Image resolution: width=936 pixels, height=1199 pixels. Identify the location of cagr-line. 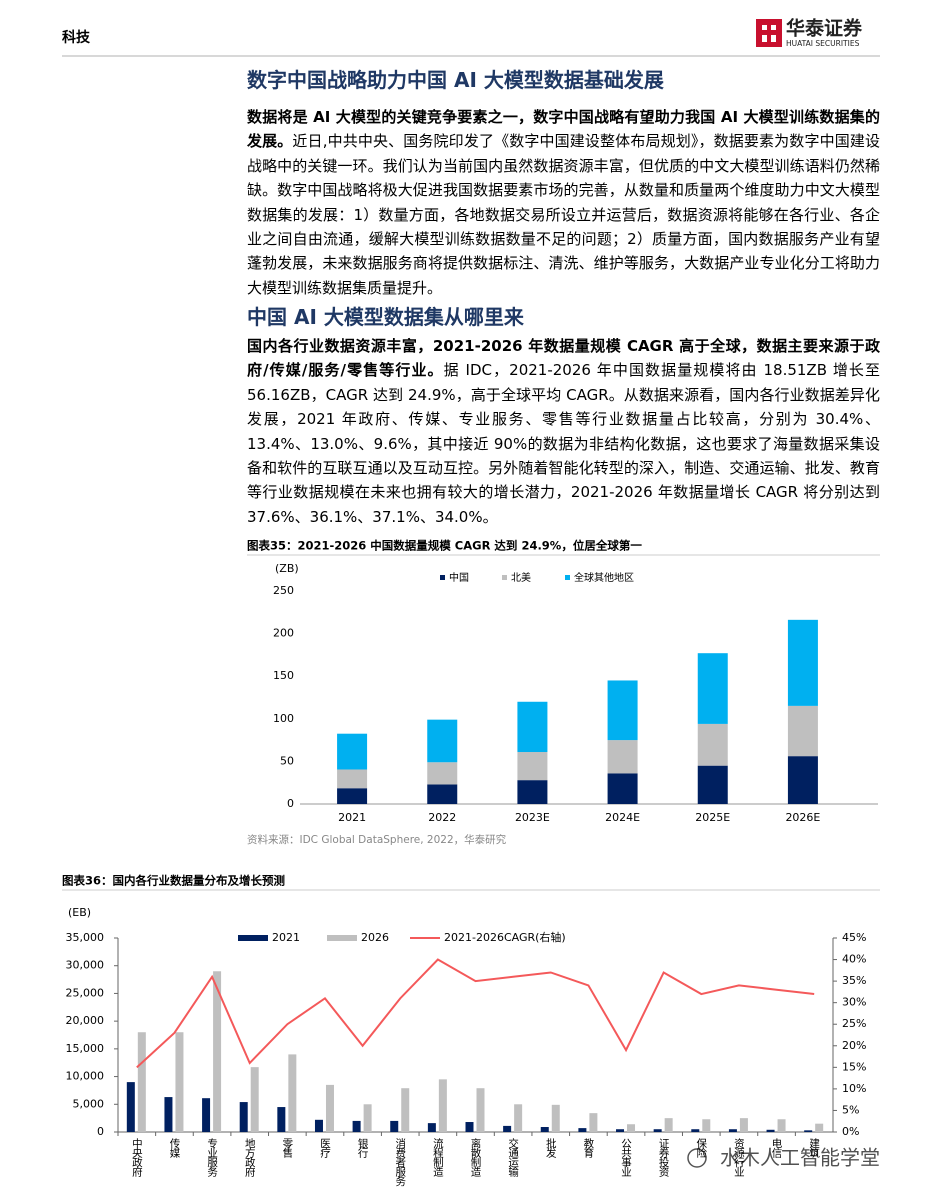
(475, 1013).